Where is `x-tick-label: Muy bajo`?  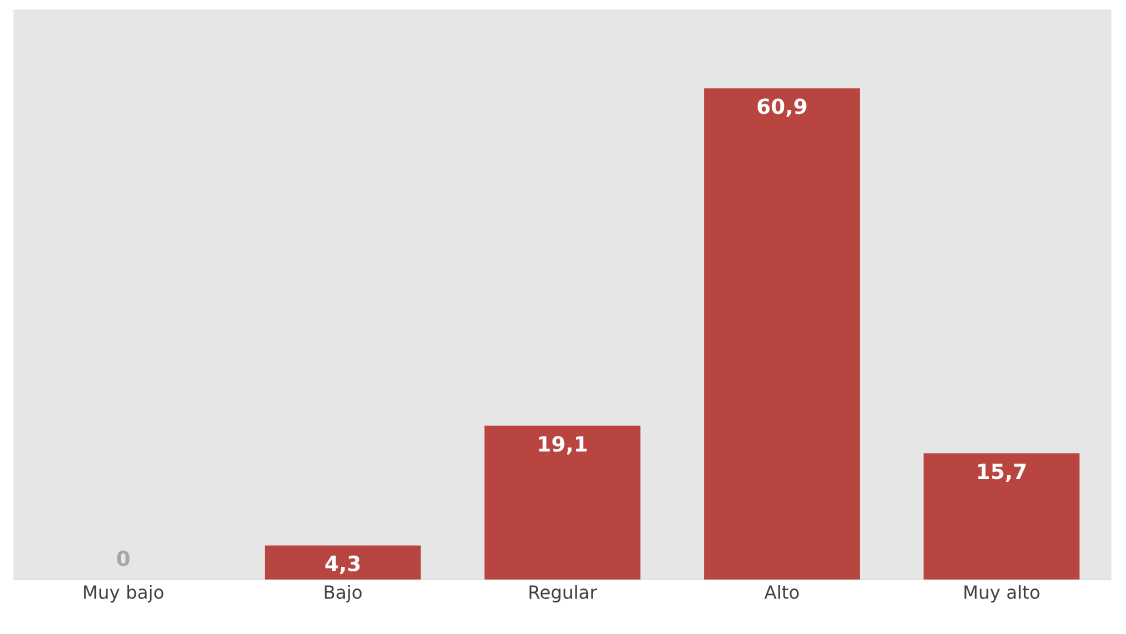
x-tick-label: Muy bajo is located at coordinates (124, 593).